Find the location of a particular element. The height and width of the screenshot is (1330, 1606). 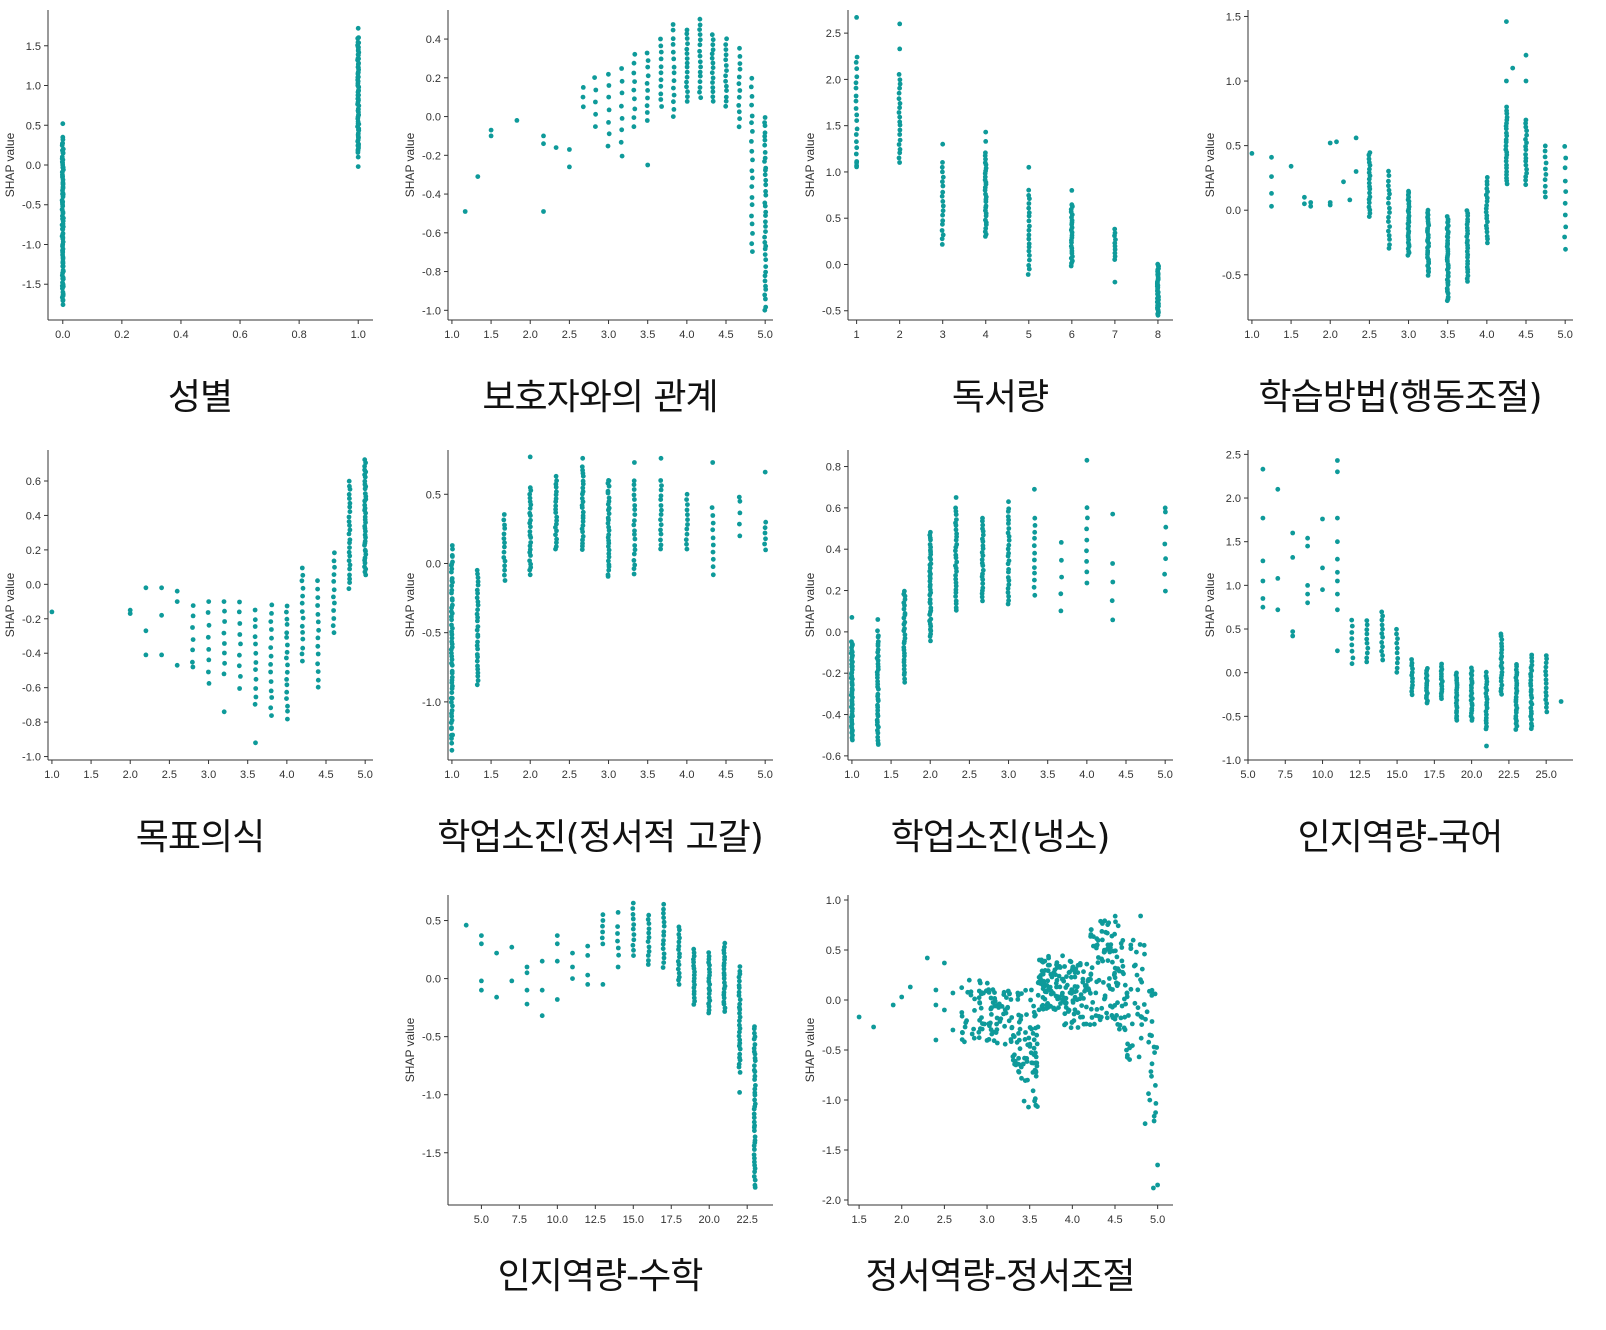

y-tick-label: 1.5 is located at coordinates (1233, 17).